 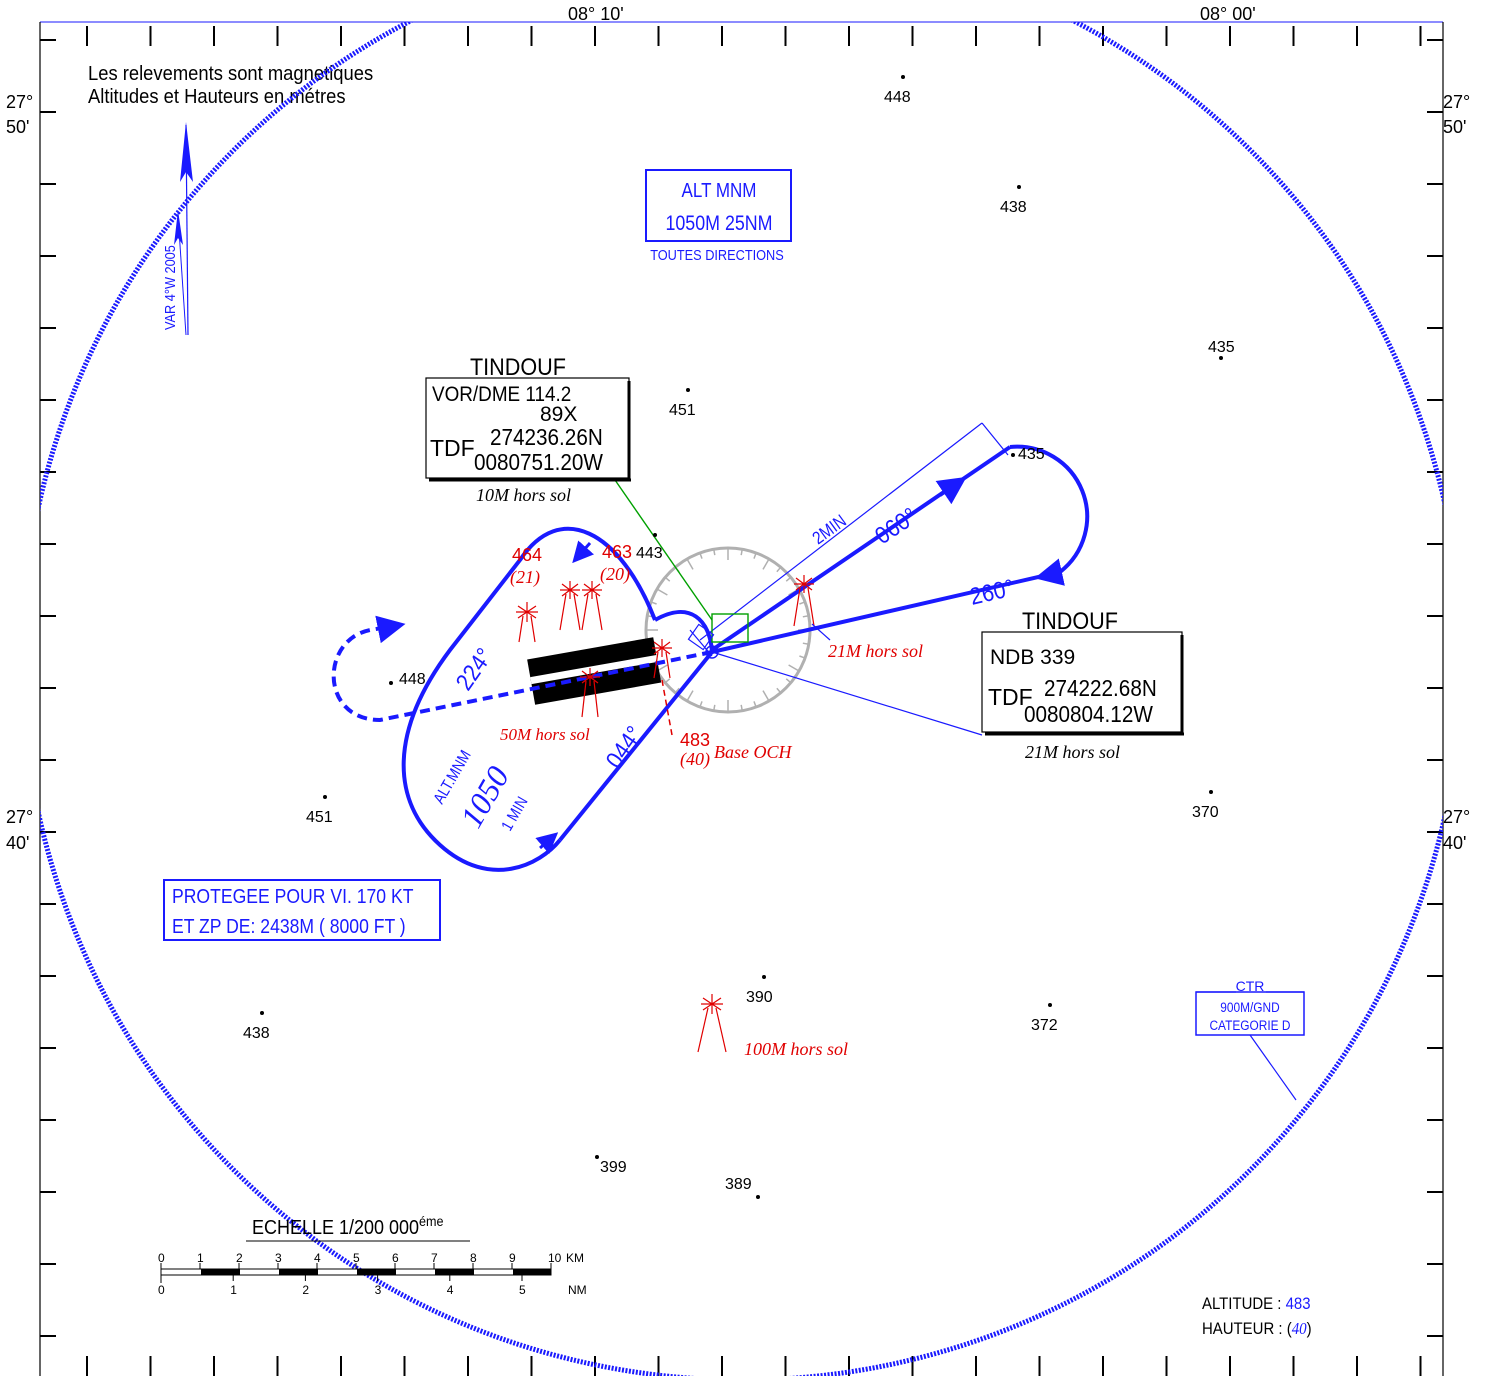 I want to click on spot-height-label: 389, so click(x=738, y=1184).